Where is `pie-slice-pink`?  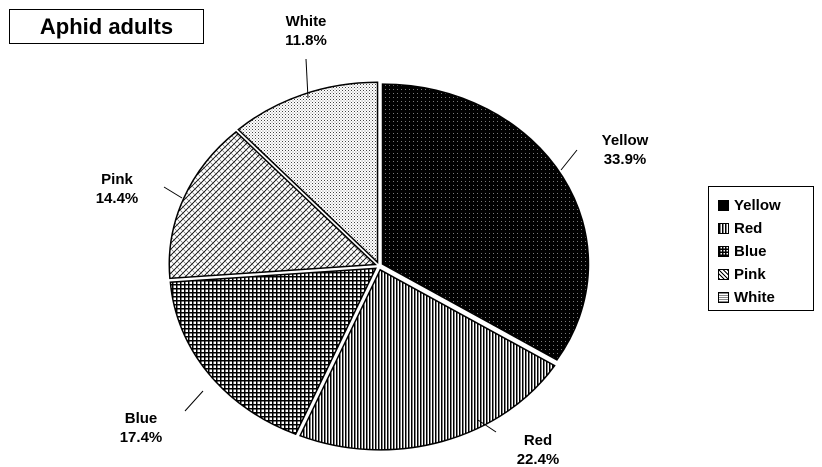
pie-slice-pink is located at coordinates (273, 205).